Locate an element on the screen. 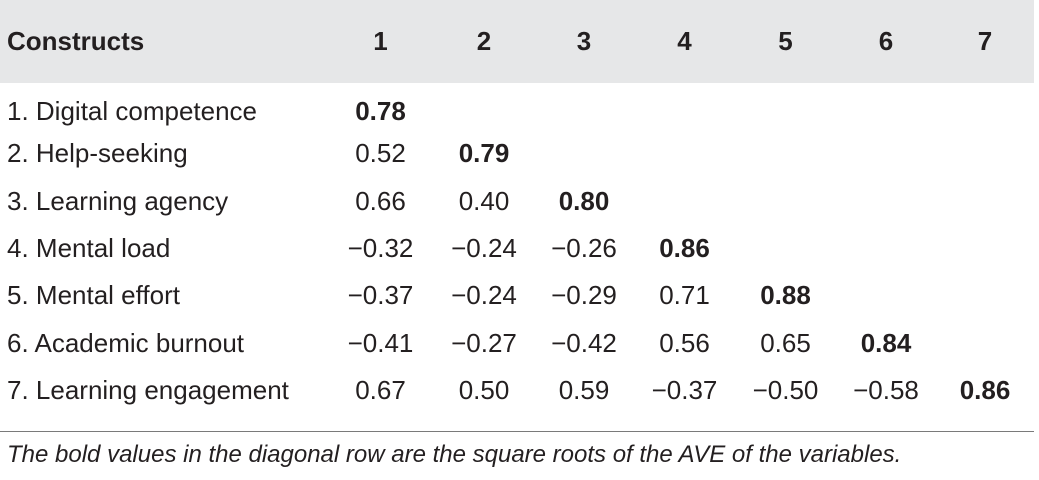  table-cell: −0.41 is located at coordinates (380, 342).